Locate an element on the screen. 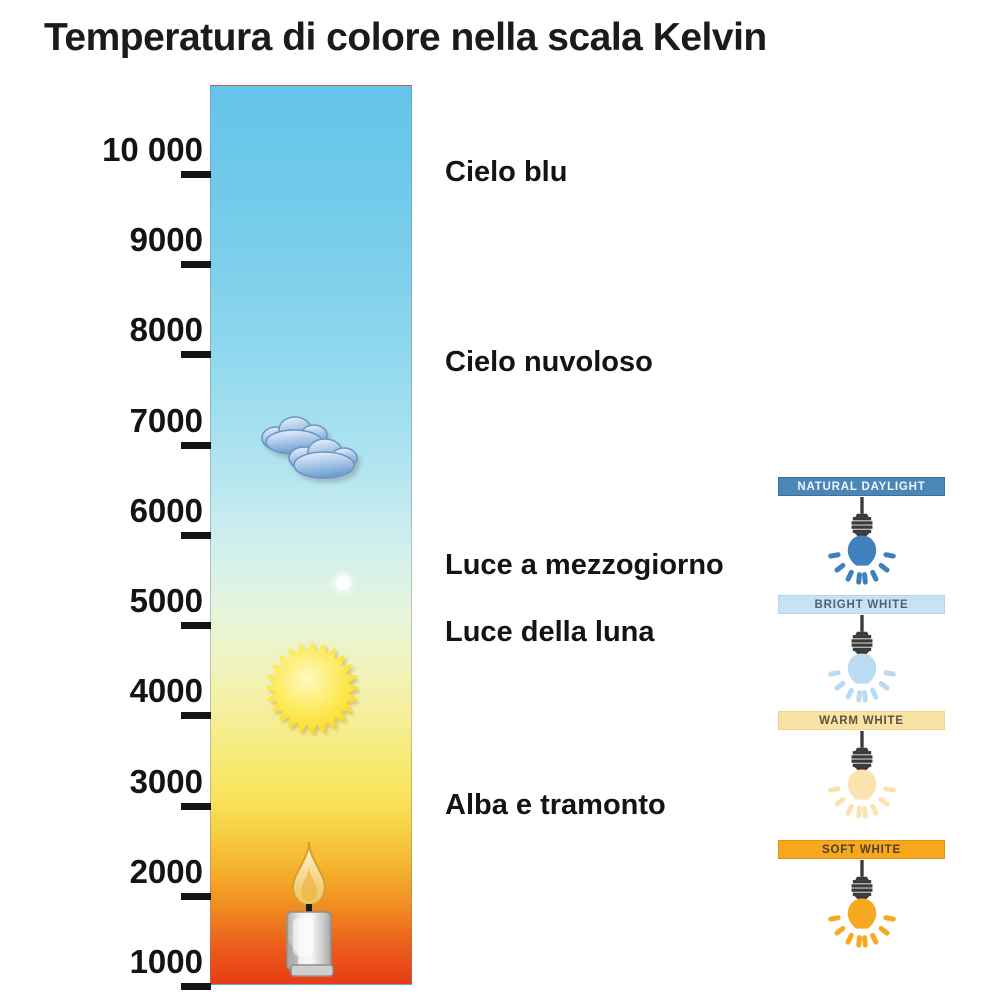 The image size is (1000, 1000). bulb-panel-warm-white: WARM WHITE is located at coordinates (861, 767).